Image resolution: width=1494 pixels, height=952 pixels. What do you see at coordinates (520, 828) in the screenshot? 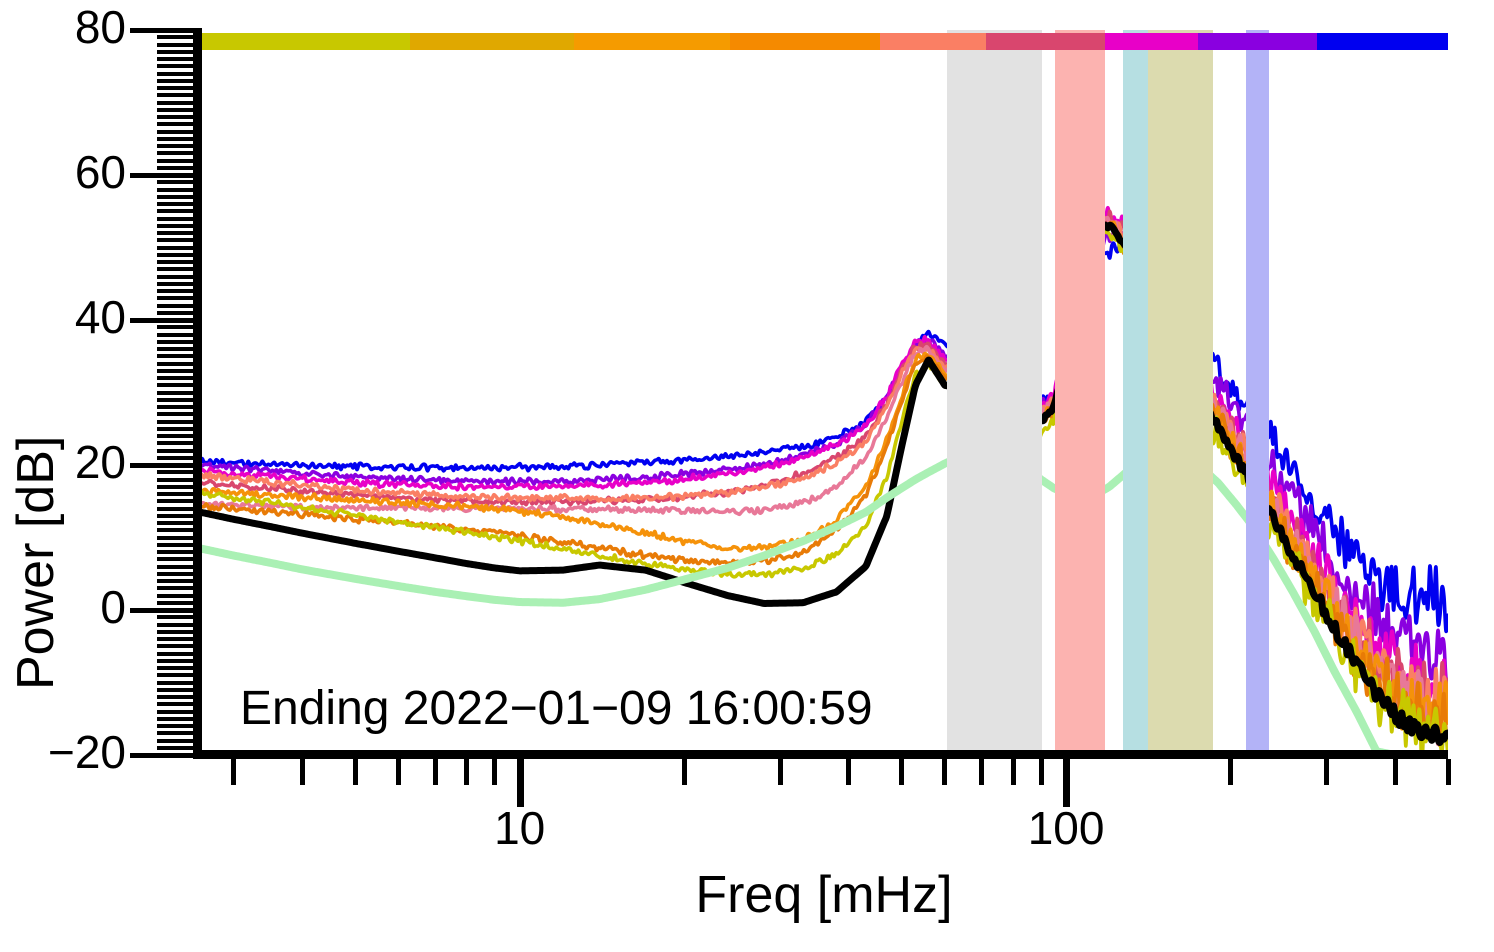
I see `x-tick-label-10: 10` at bounding box center [520, 828].